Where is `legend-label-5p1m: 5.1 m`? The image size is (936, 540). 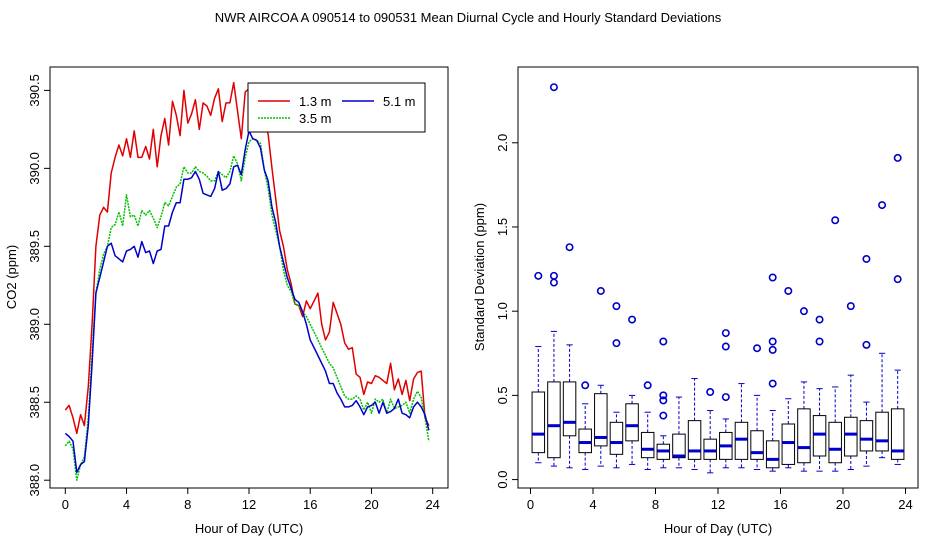
legend-label-5p1m: 5.1 m is located at coordinates (399, 101).